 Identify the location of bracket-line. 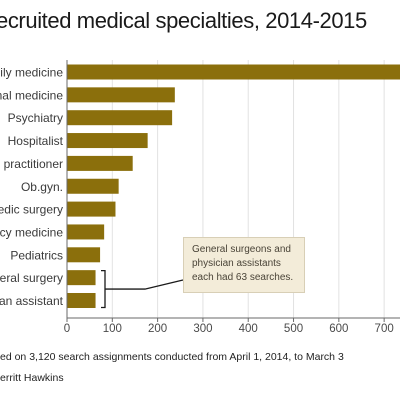
(103, 289).